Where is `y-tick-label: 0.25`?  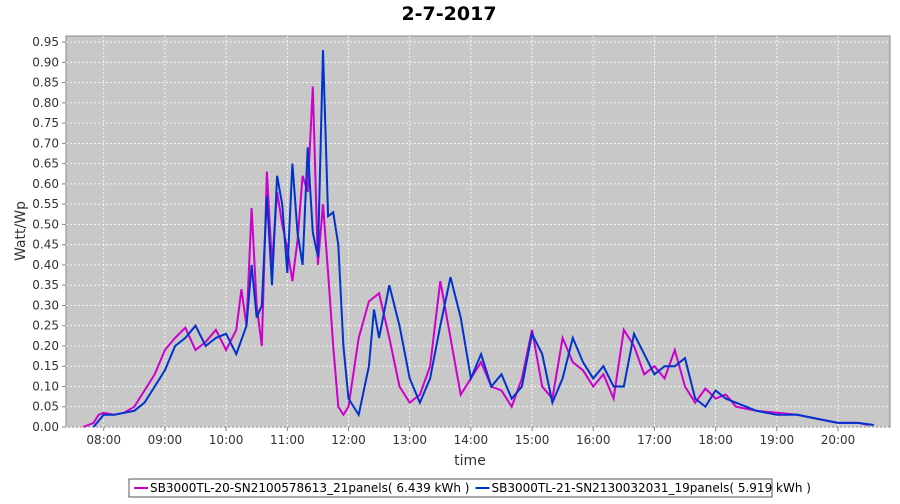
y-tick-label: 0.25 is located at coordinates (45, 326).